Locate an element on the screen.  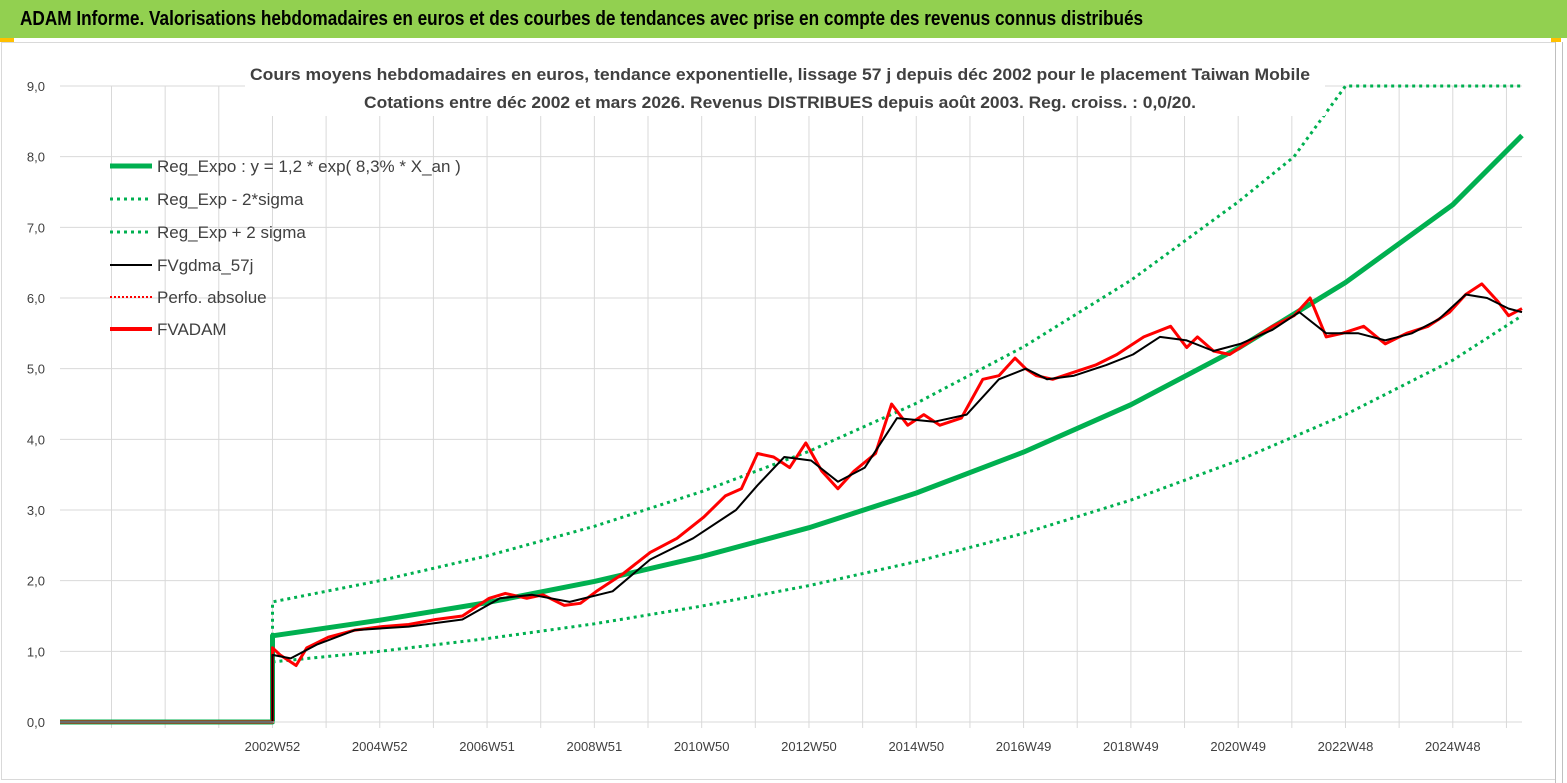
title-background is located at coordinates (785, 88).